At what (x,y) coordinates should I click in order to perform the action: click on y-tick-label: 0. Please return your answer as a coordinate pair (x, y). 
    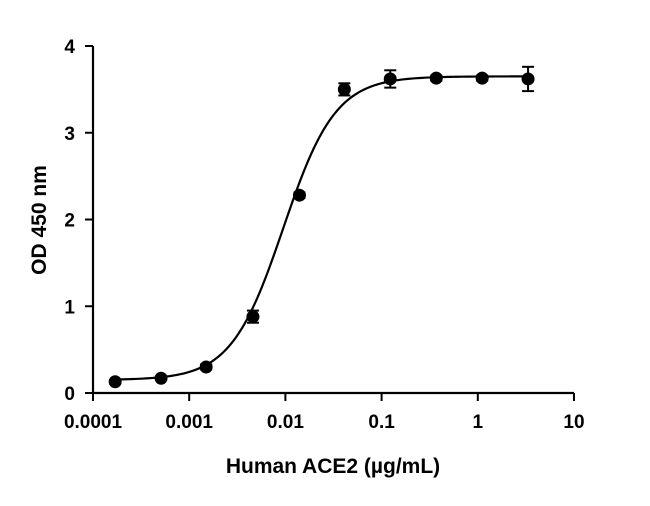
    Looking at the image, I should click on (69, 394).